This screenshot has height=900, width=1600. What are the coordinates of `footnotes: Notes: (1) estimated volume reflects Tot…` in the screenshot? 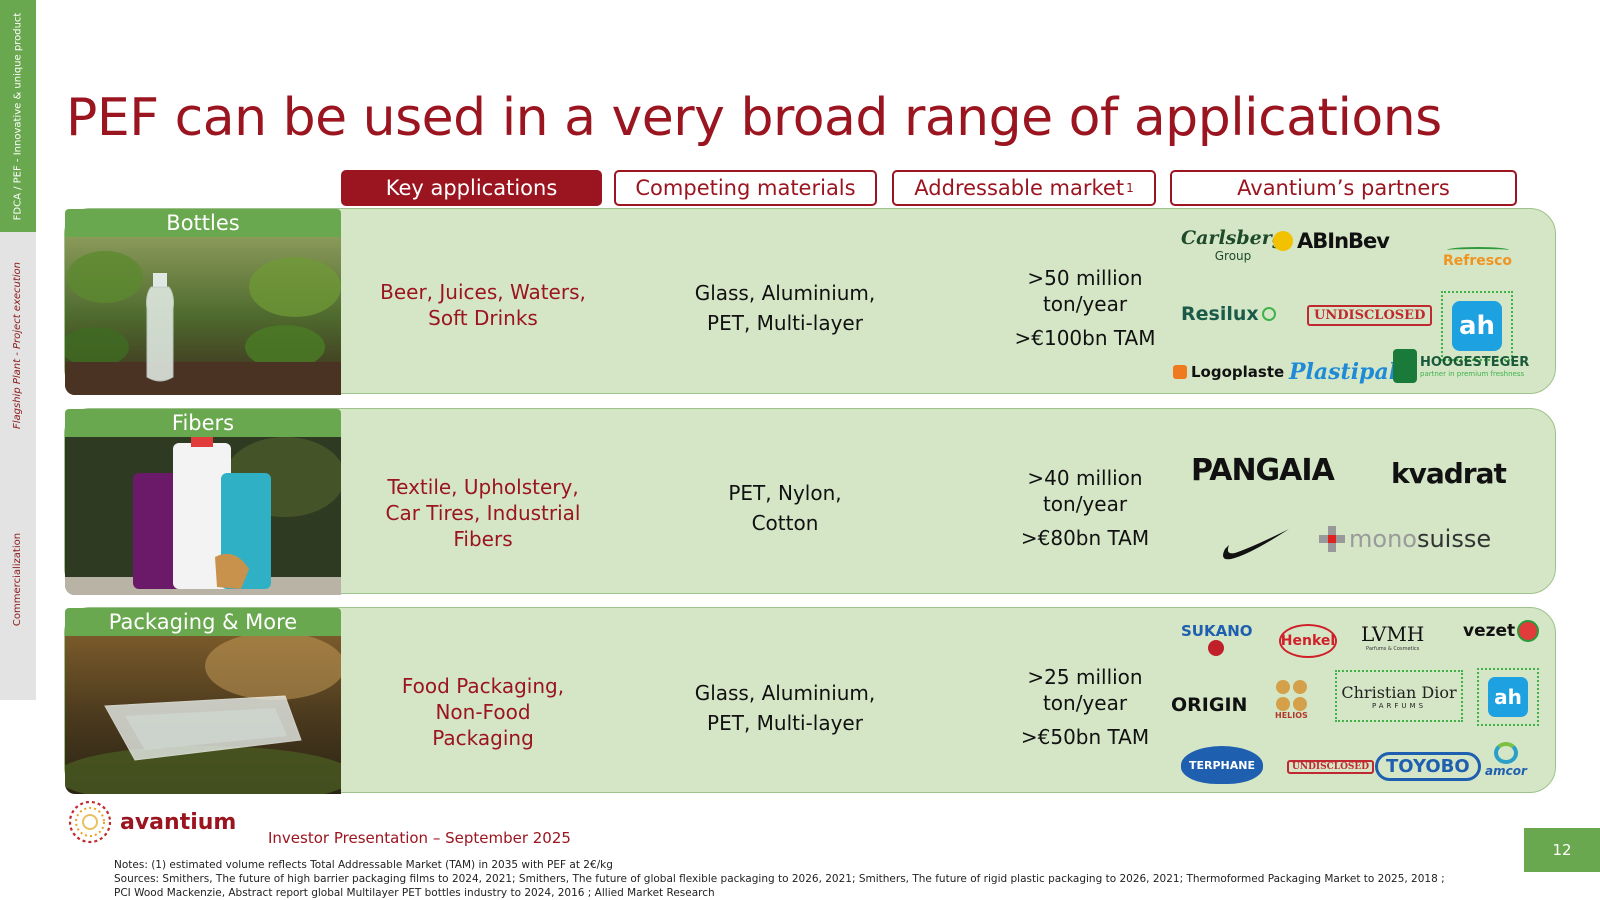 It's located at (804, 879).